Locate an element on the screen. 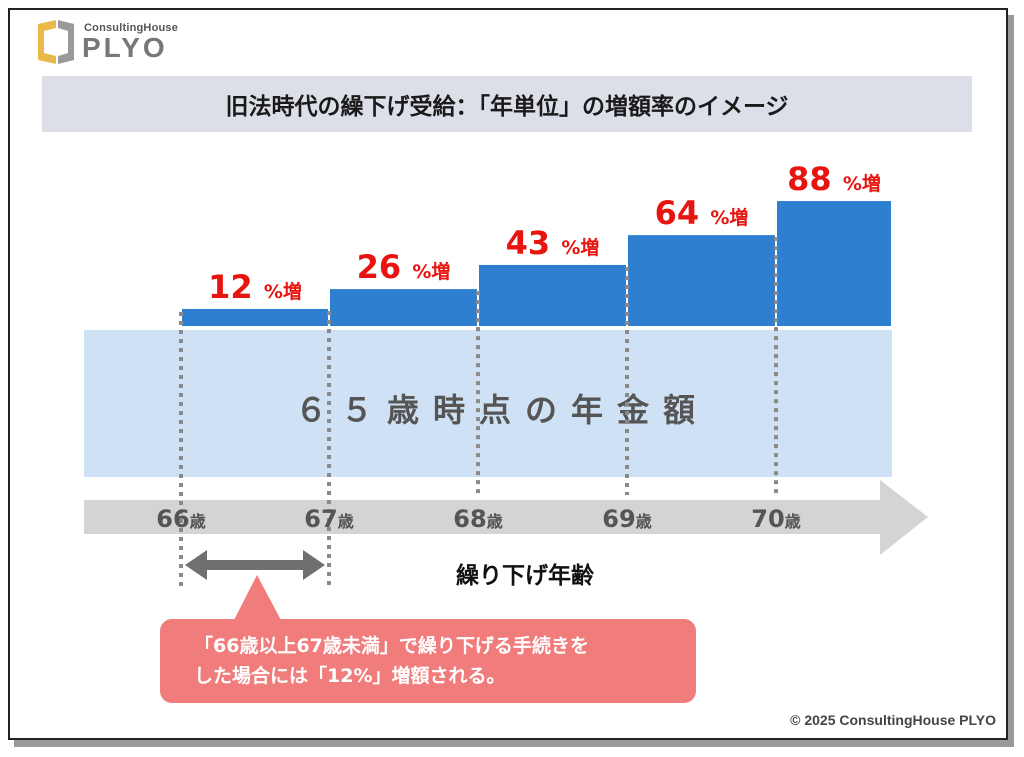 Image resolution: width=1024 pixels, height=757 pixels. bar-68歳 is located at coordinates (552, 295).